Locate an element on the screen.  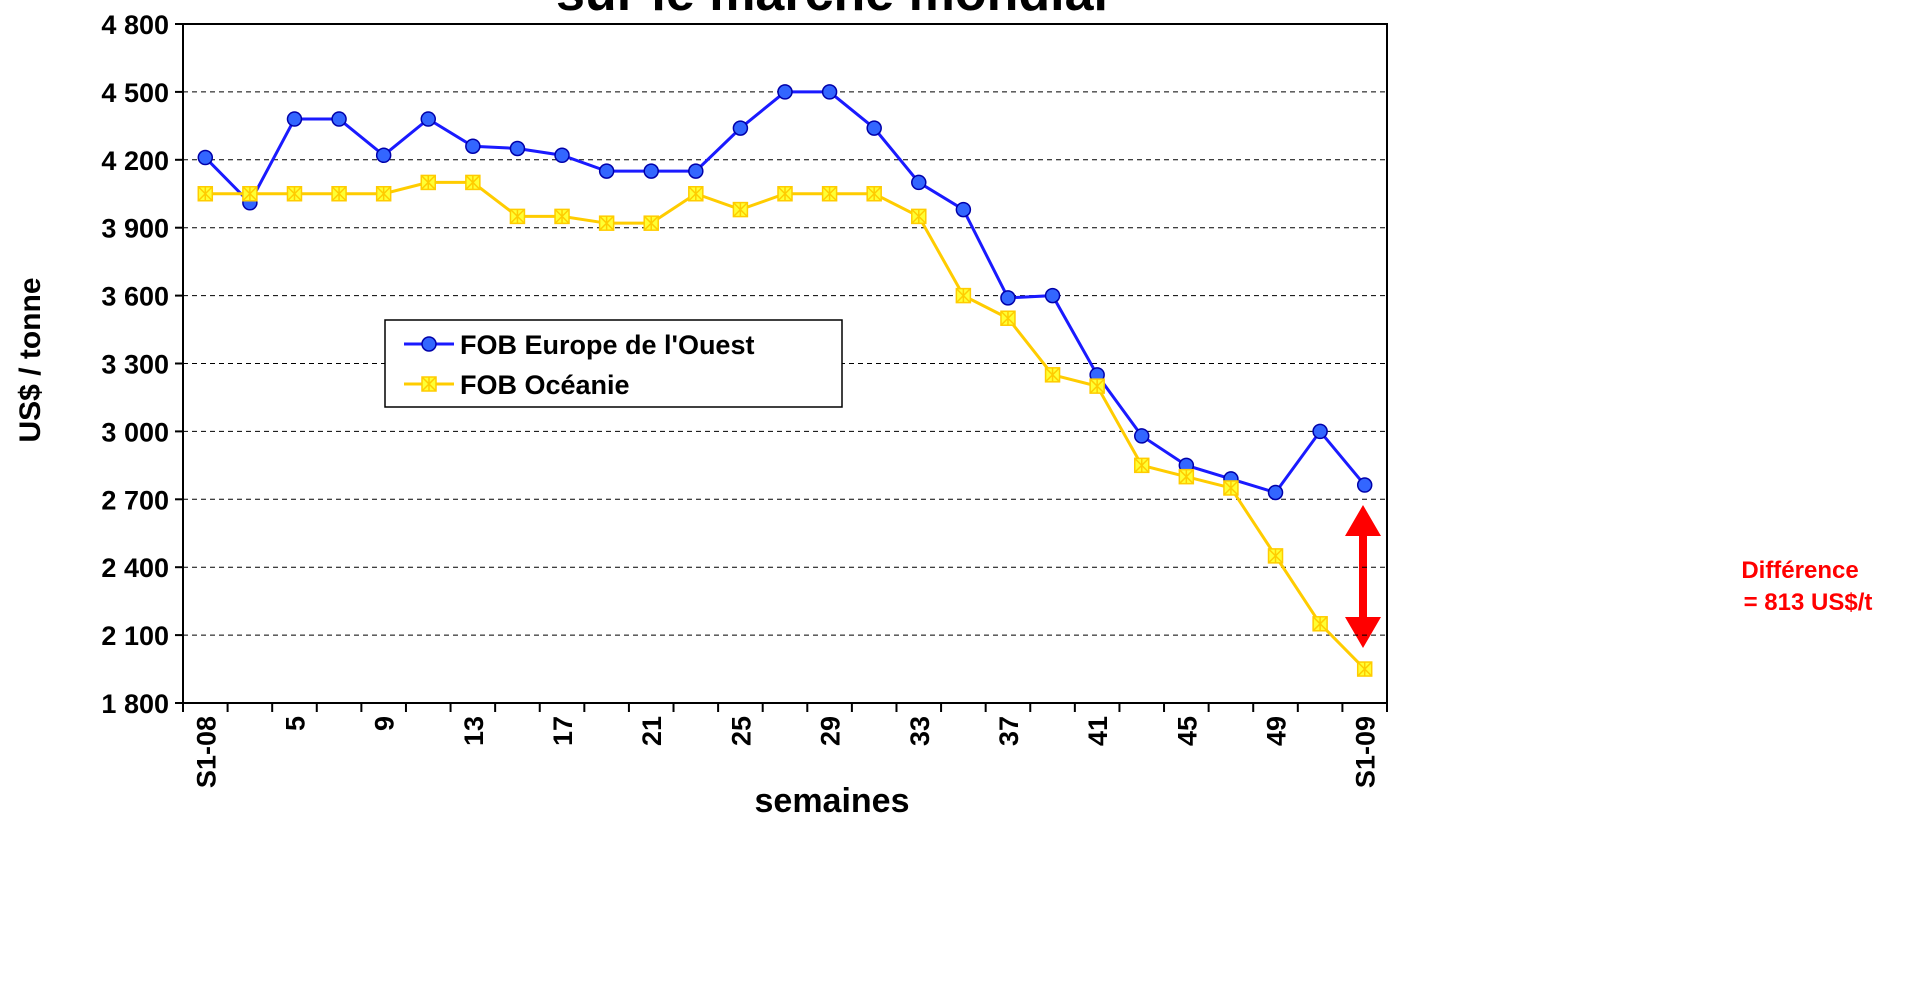
y-tick-label: 4 800 is located at coordinates (135, 25).